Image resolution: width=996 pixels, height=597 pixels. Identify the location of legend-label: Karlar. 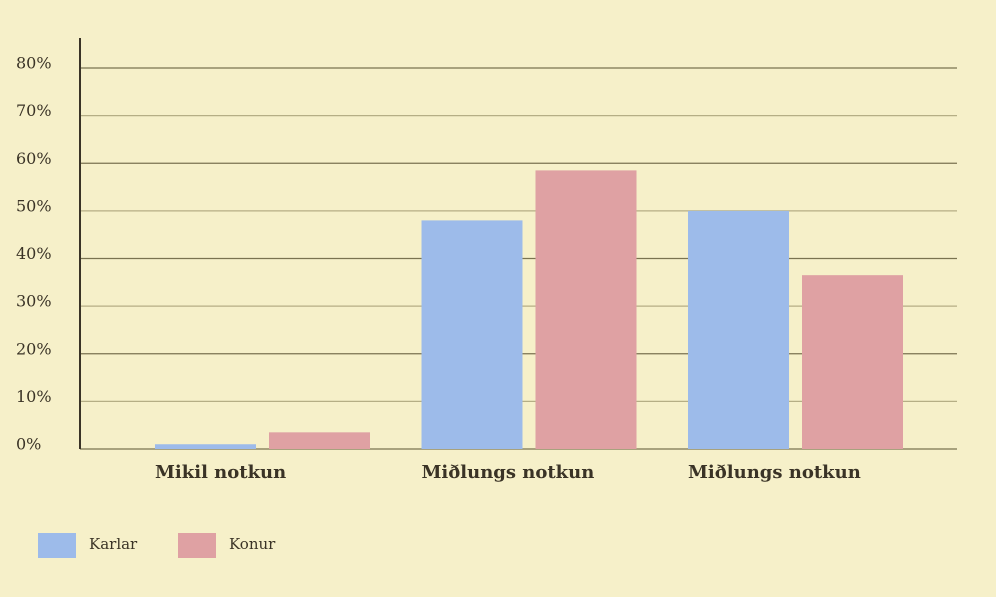
(113, 544).